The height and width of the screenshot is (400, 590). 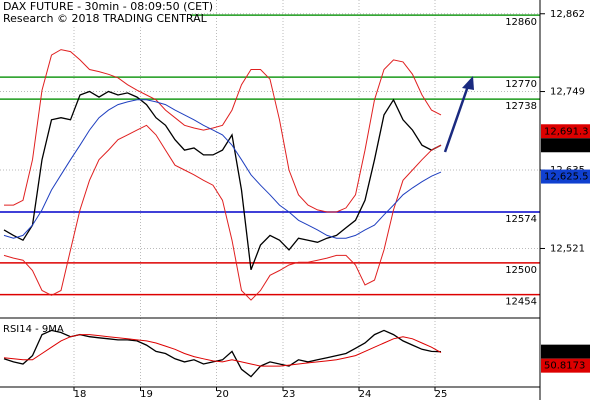 What do you see at coordinates (108, 6) in the screenshot?
I see `header-title: DAX FUTURE - 30min - 08:09:50 (CET)` at bounding box center [108, 6].